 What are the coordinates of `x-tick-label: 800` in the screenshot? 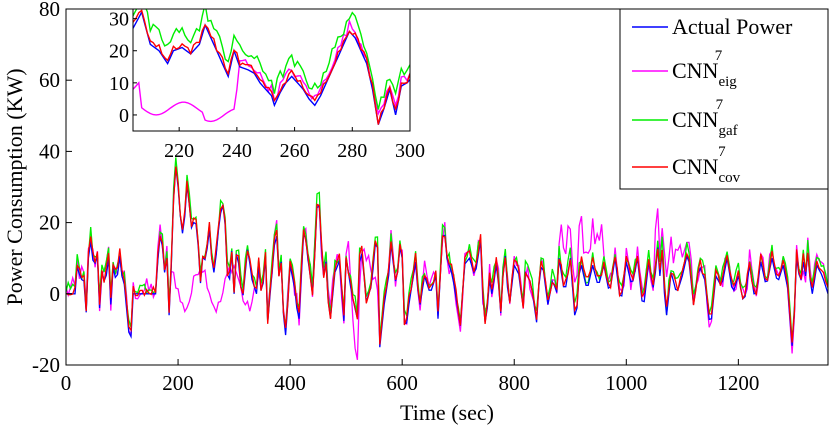 It's located at (514, 383).